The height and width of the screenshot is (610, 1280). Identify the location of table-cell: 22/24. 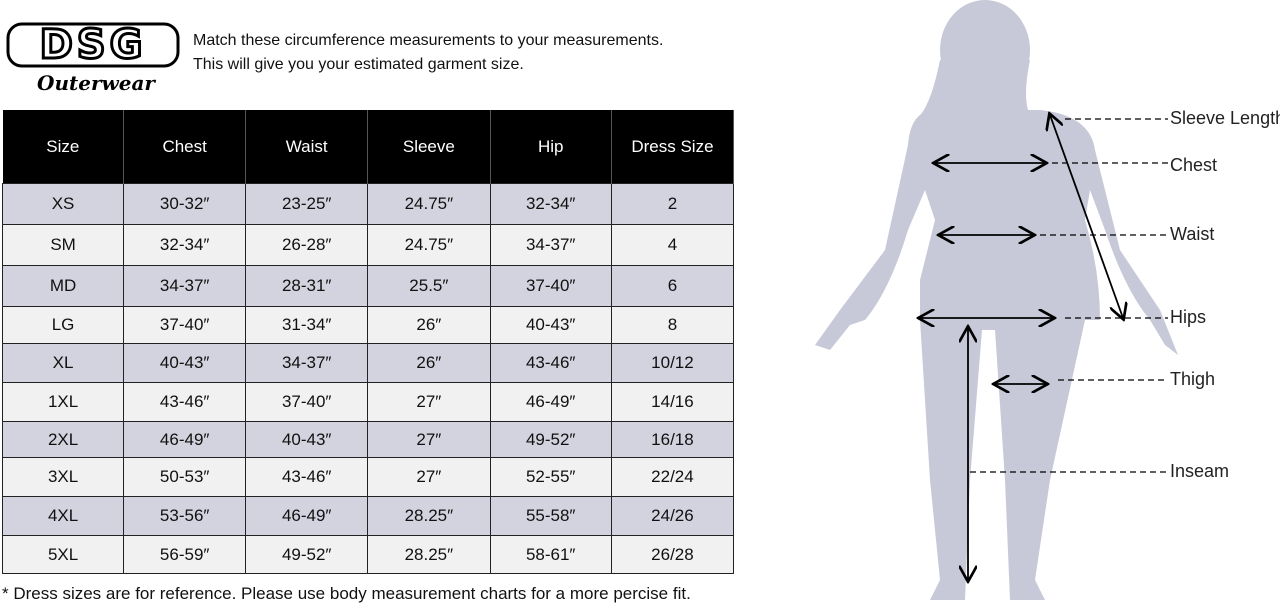
(672, 477).